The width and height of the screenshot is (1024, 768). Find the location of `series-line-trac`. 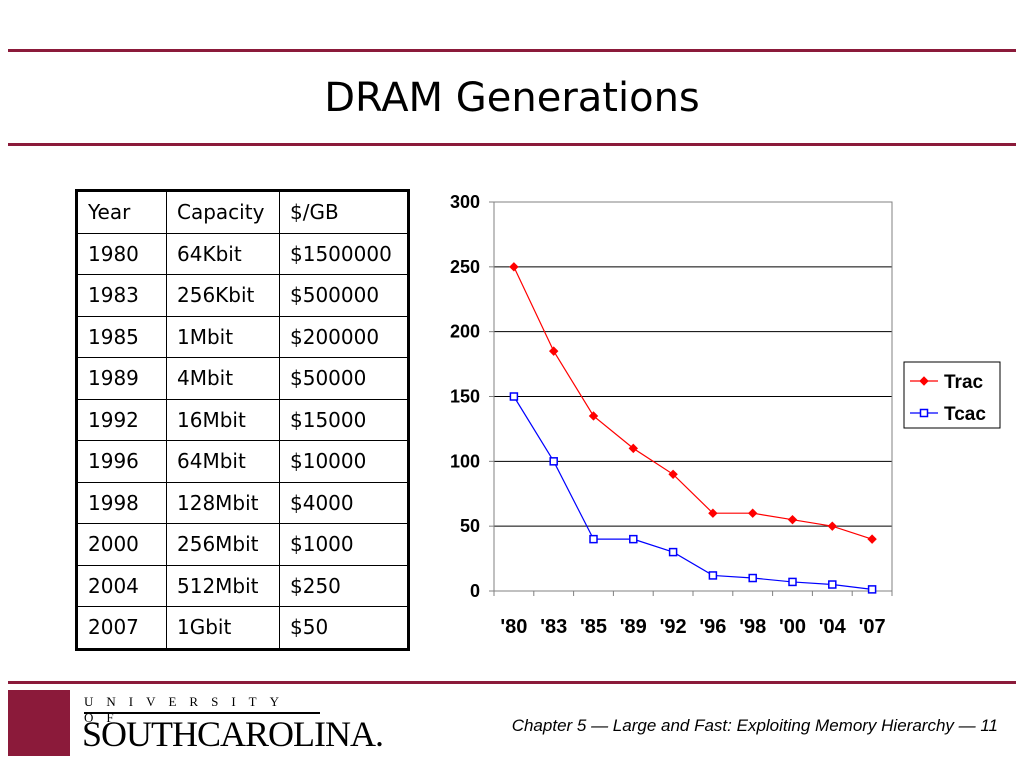

series-line-trac is located at coordinates (693, 403).